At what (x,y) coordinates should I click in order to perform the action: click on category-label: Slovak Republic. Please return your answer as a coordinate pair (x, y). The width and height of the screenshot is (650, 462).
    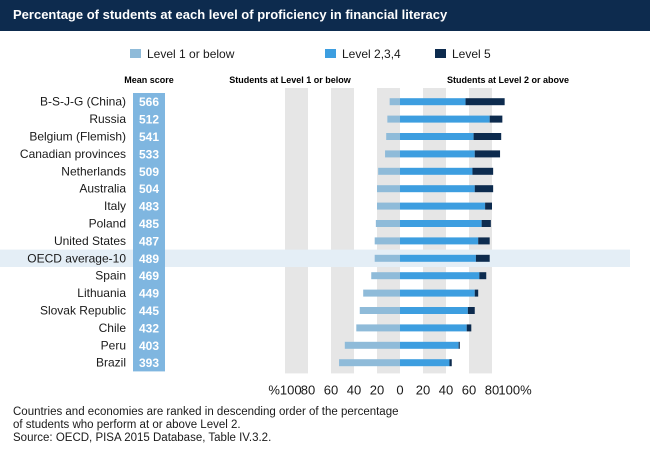
    Looking at the image, I should click on (83, 311).